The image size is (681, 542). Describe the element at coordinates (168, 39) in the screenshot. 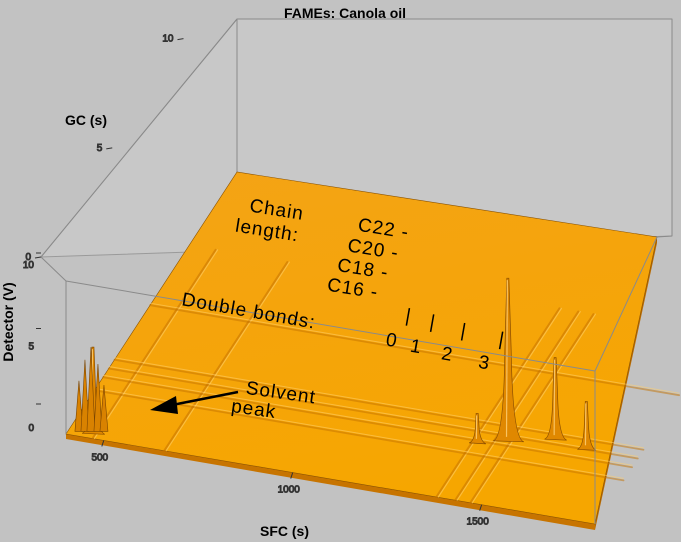

I see `y-tick-label: 10` at that location.